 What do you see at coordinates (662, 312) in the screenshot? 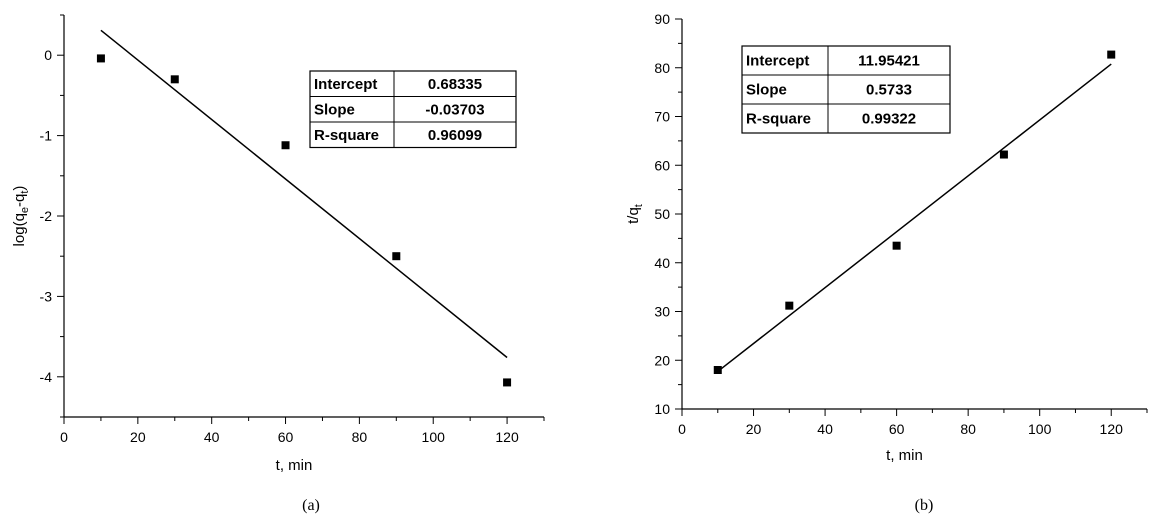
I see `y-tick-label-b: 30` at bounding box center [662, 312].